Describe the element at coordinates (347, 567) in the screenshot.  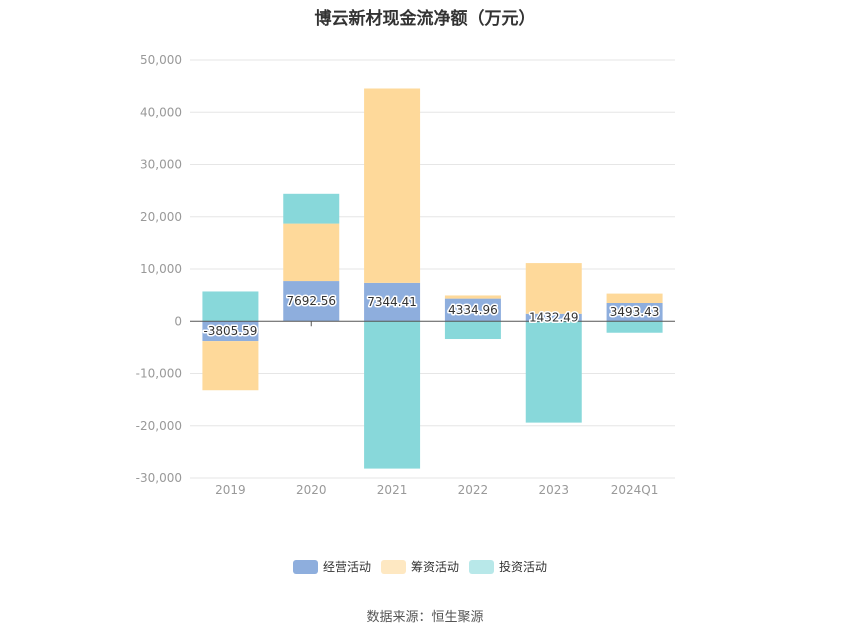
I see `legend-label: 经营活动` at that location.